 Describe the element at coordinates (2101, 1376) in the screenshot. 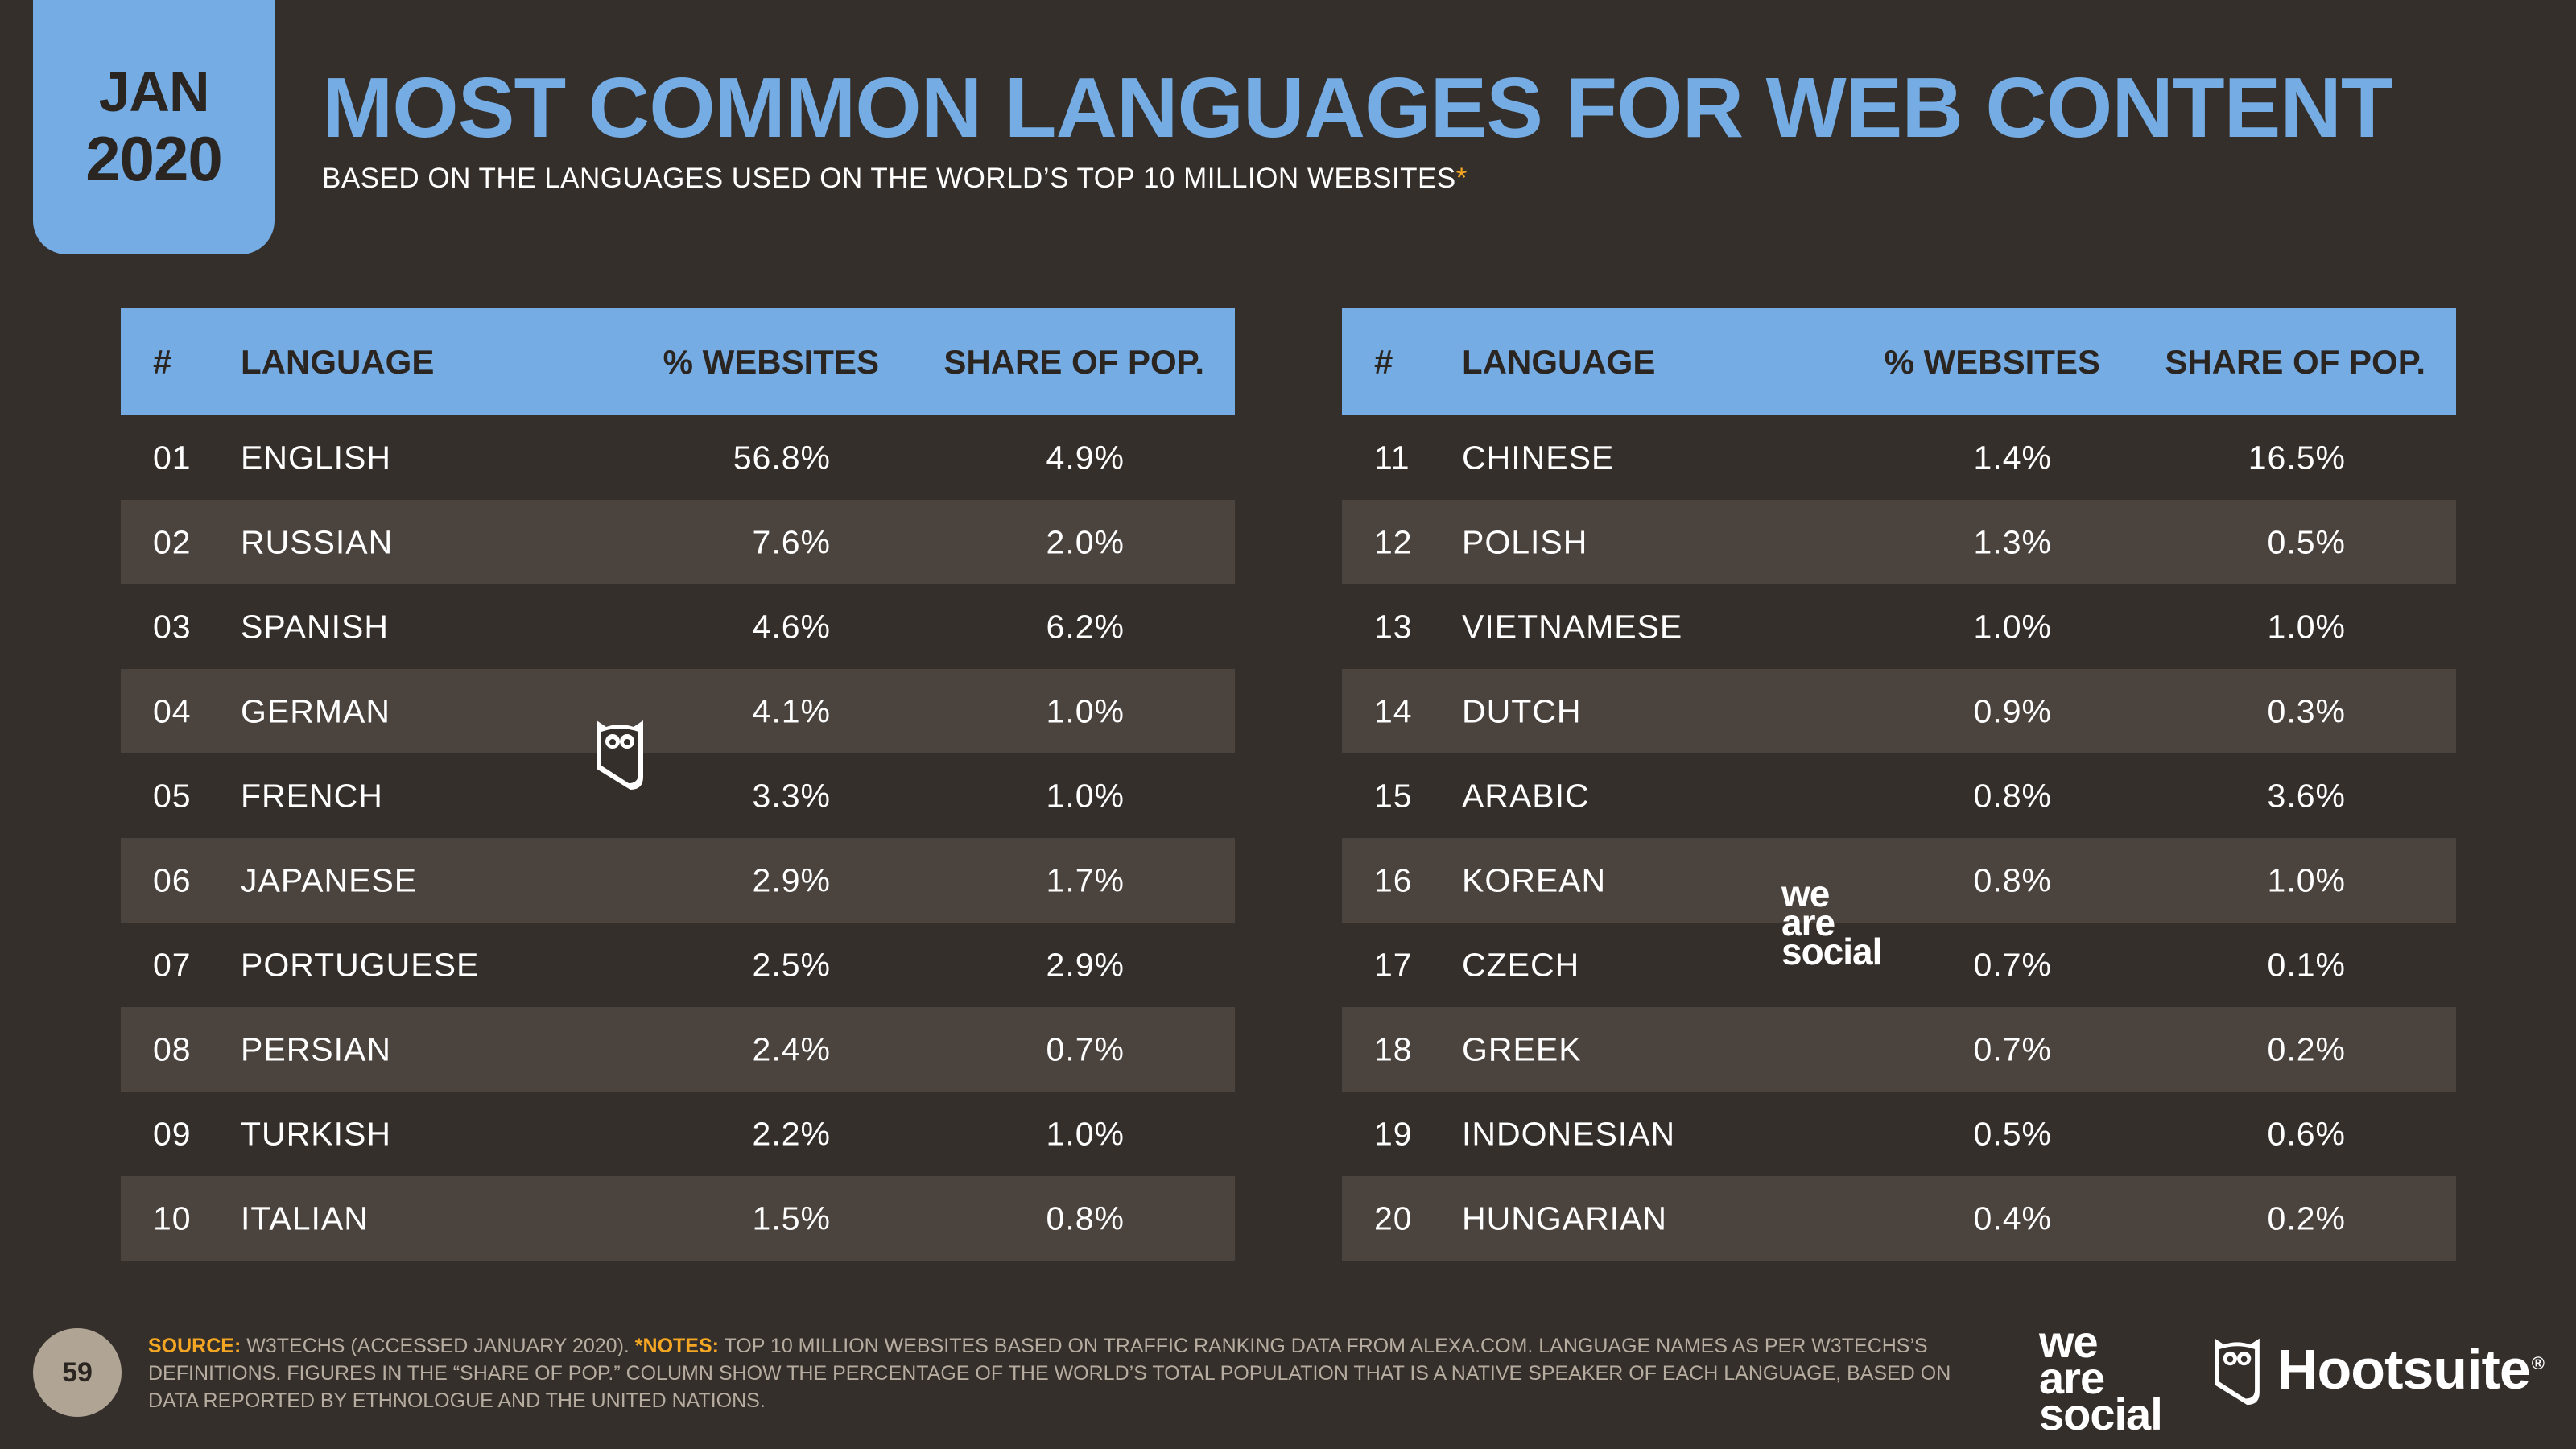

I see `we-are-social-logo: we are social` at that location.